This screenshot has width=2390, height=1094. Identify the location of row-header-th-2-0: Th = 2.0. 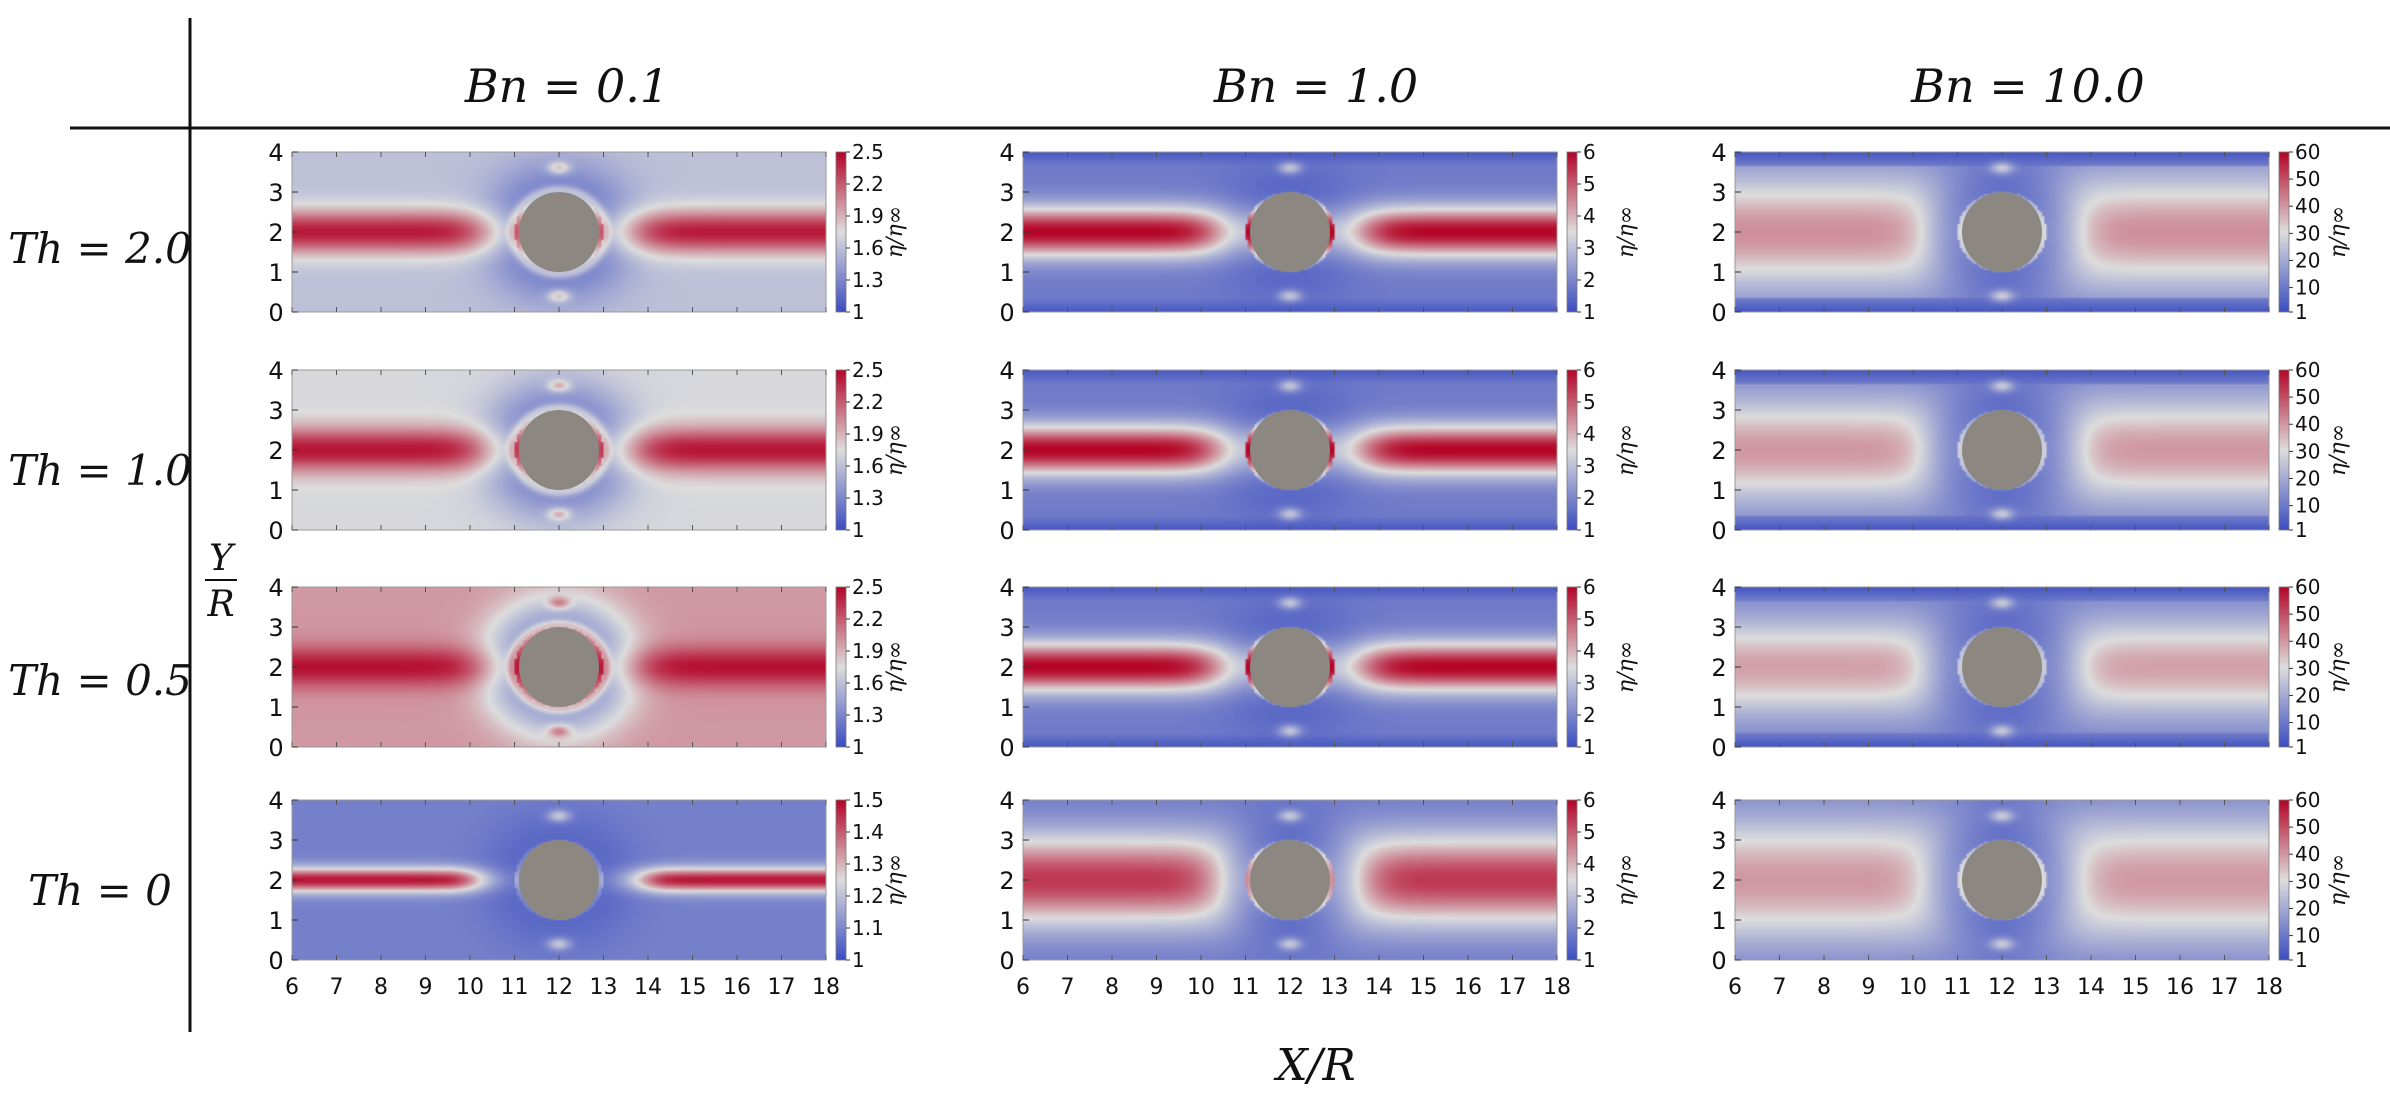
(100, 248).